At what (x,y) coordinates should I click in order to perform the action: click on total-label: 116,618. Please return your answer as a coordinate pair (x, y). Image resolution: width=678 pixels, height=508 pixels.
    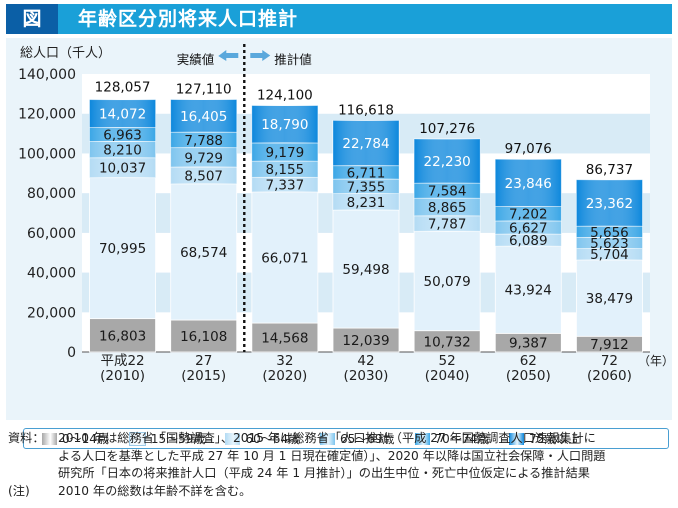
    Looking at the image, I should click on (366, 110).